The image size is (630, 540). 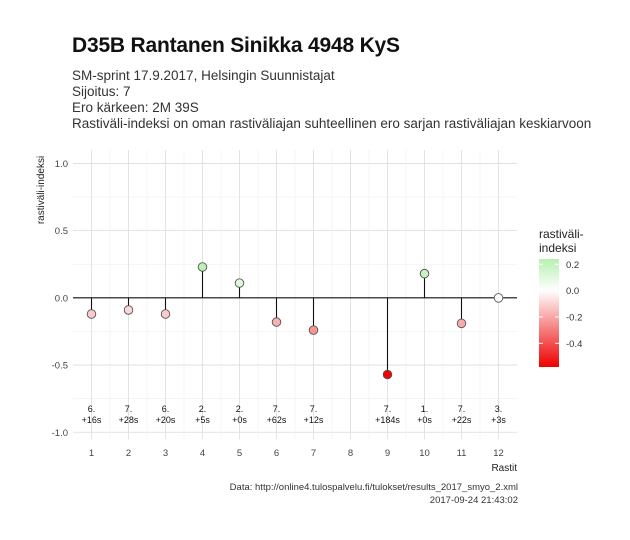 What do you see at coordinates (41, 190) in the screenshot?
I see `y-axis-title: rastiväli-indeksi` at bounding box center [41, 190].